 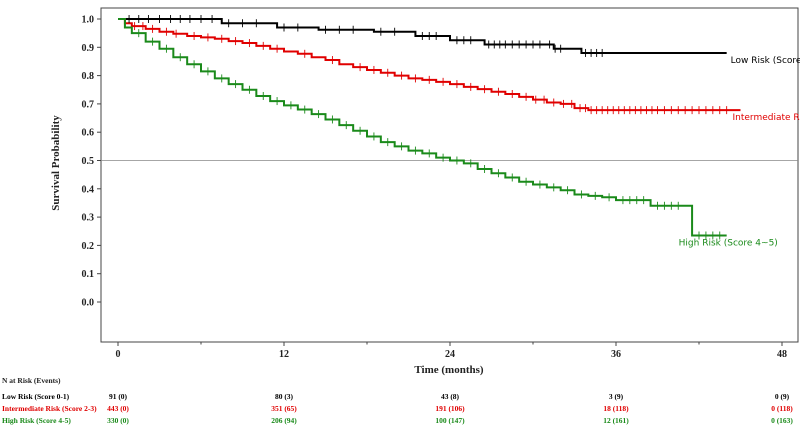 I want to click on risk-cell-2-0: 330 (0), so click(x=118, y=420).